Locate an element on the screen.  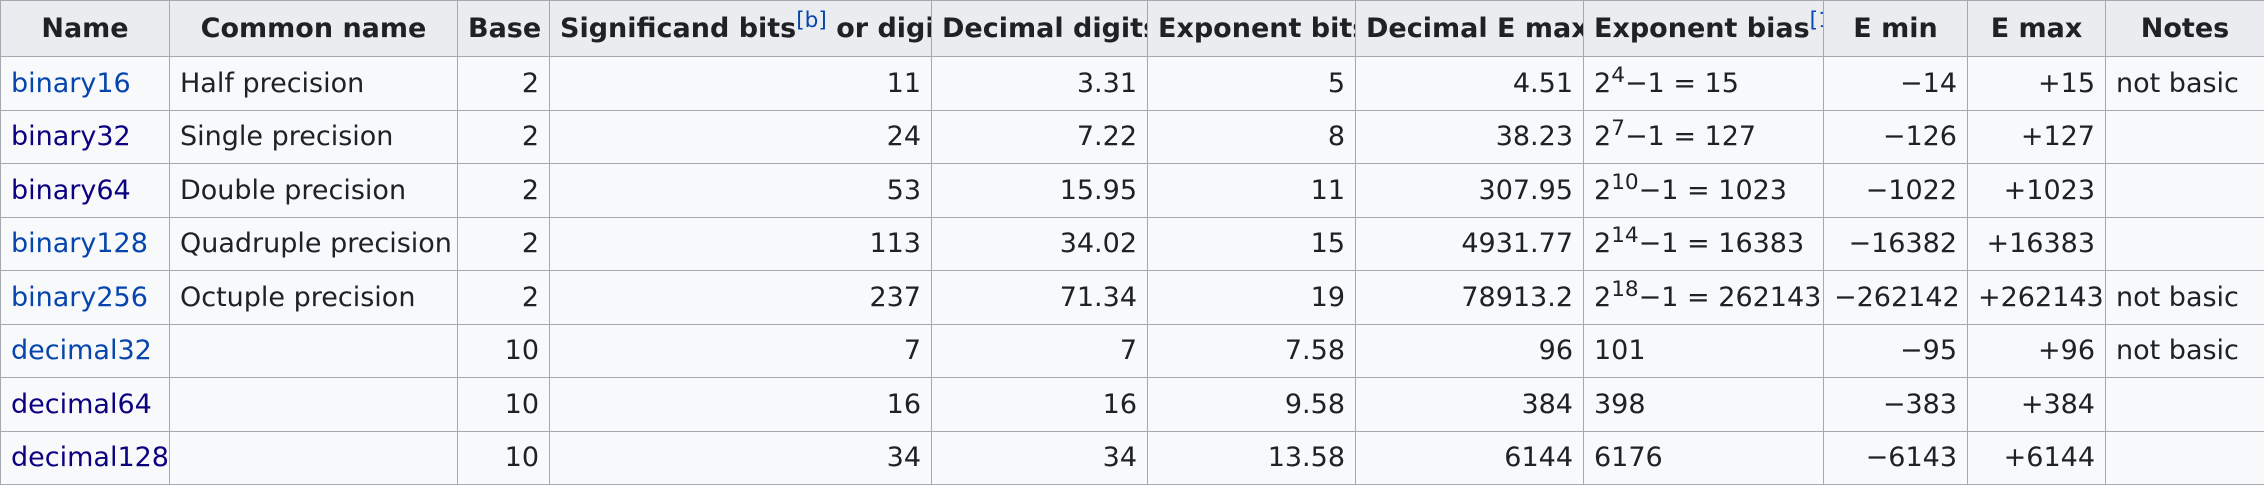
cell-exponent-bias: 210−1 = 1023 is located at coordinates (1703, 190).